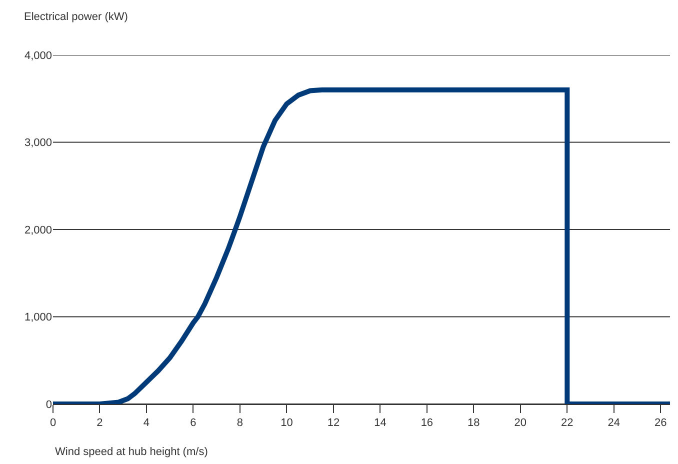 This screenshot has width=678, height=464. Describe the element at coordinates (474, 423) in the screenshot. I see `x-tick-label: 18` at that location.